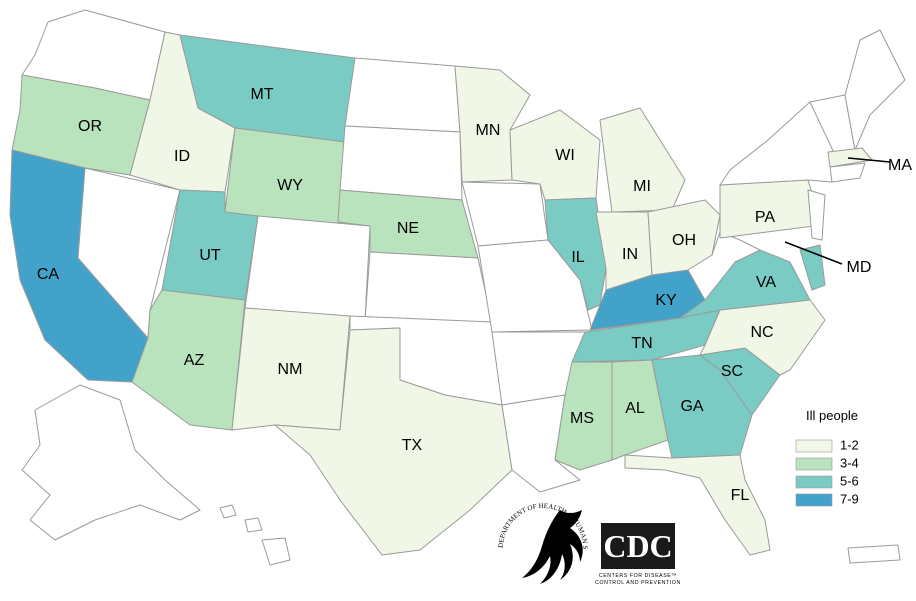 This screenshot has height=601, width=916. I want to click on label-mn: MN, so click(488, 130).